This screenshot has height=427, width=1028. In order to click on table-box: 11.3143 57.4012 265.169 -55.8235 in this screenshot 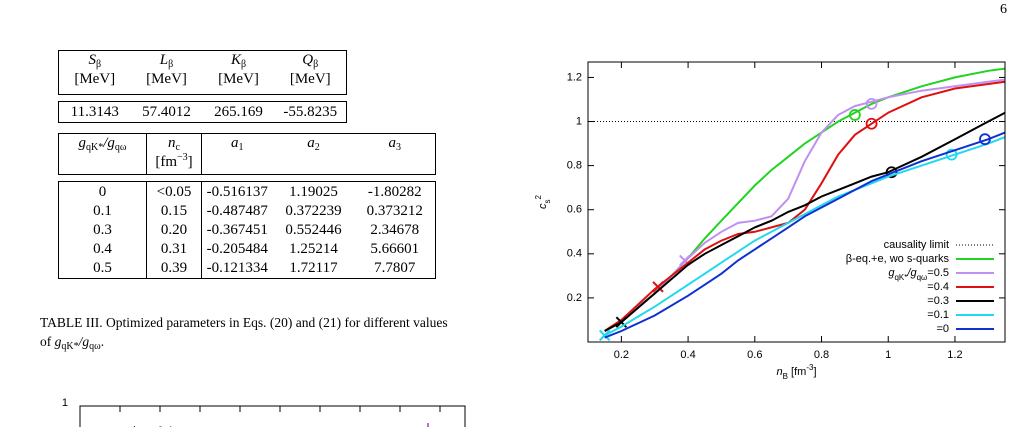, I will do `click(202, 112)`.